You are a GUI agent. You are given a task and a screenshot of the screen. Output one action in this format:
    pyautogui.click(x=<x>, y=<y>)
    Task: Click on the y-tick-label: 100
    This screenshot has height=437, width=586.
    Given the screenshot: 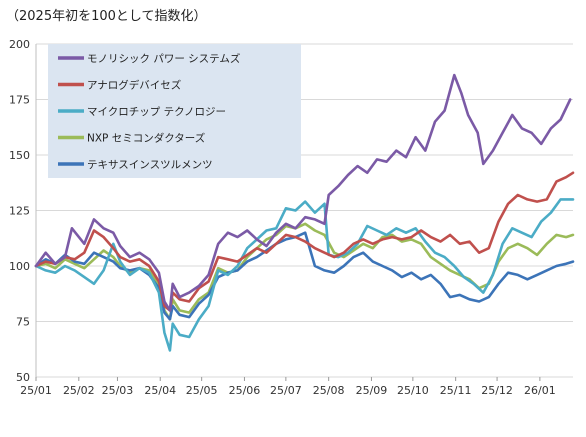 What is the action you would take?
    pyautogui.click(x=19, y=266)
    